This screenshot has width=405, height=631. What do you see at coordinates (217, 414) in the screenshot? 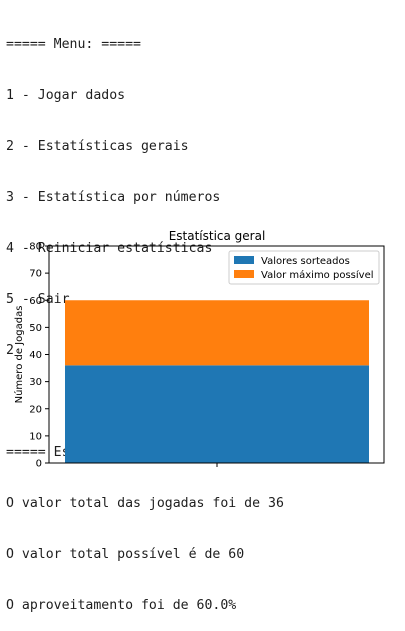
I see `bar-valores-sorteados` at bounding box center [217, 414].